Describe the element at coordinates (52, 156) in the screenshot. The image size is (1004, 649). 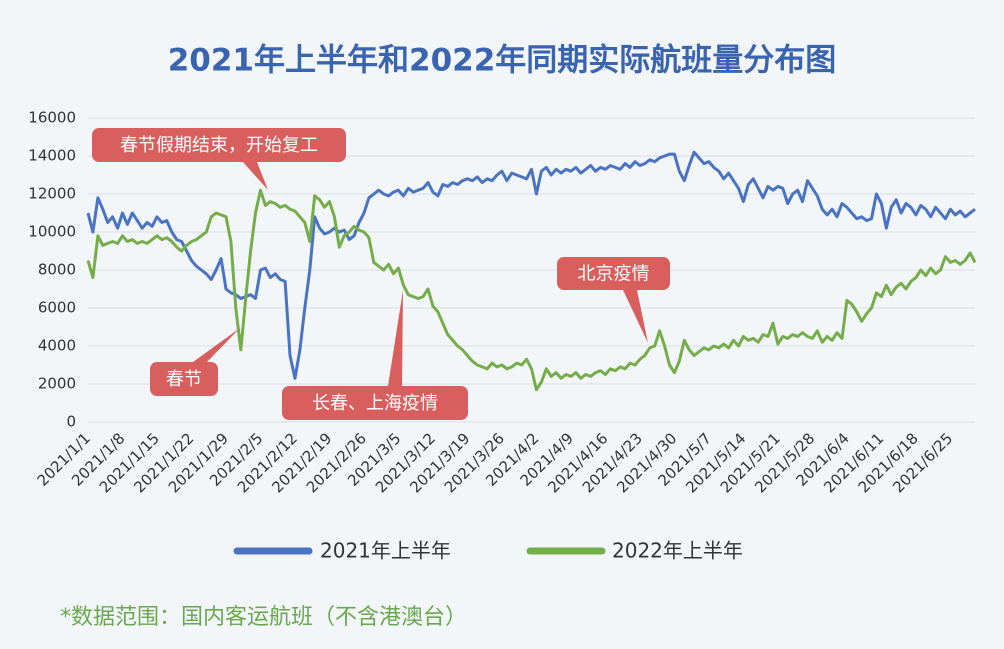
I see `y-tick-label: 14000` at that location.